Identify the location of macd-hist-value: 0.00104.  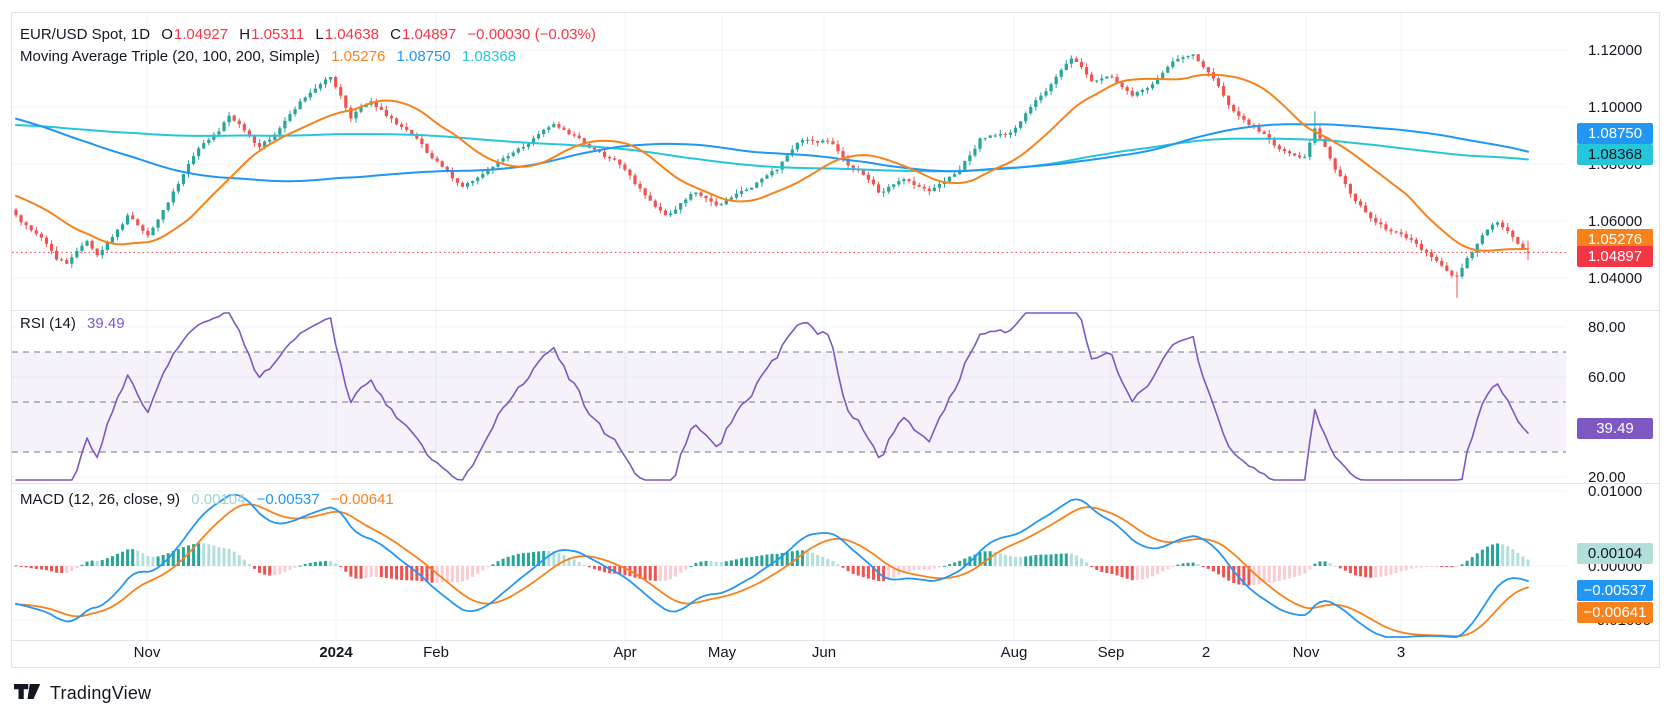
(218, 499).